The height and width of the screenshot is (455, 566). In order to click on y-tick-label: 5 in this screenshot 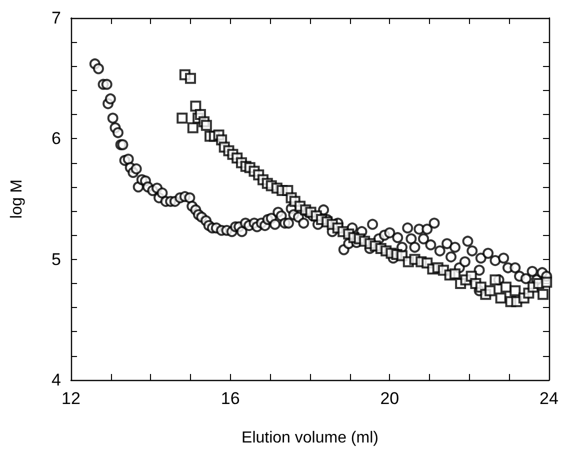, I will do `click(56, 259)`.